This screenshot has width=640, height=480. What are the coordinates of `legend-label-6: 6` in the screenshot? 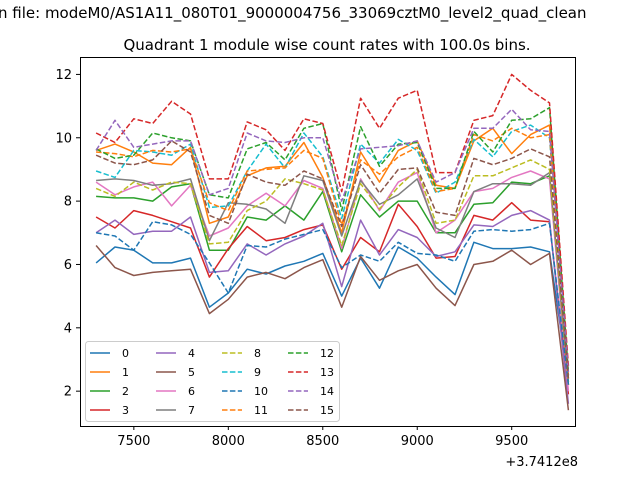 It's located at (191, 391).